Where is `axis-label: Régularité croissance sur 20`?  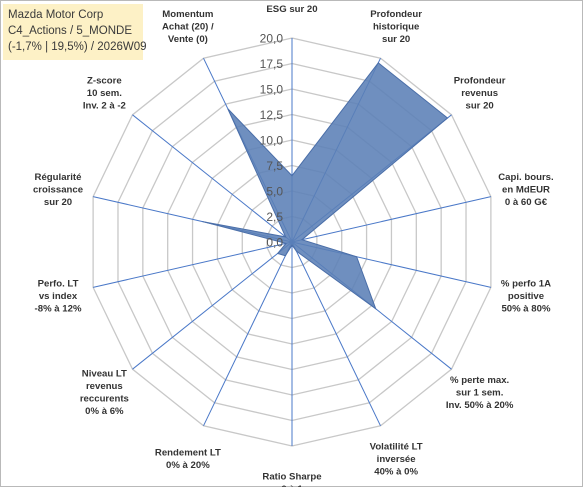 axis-label: Régularité croissance sur 20 is located at coordinates (58, 190).